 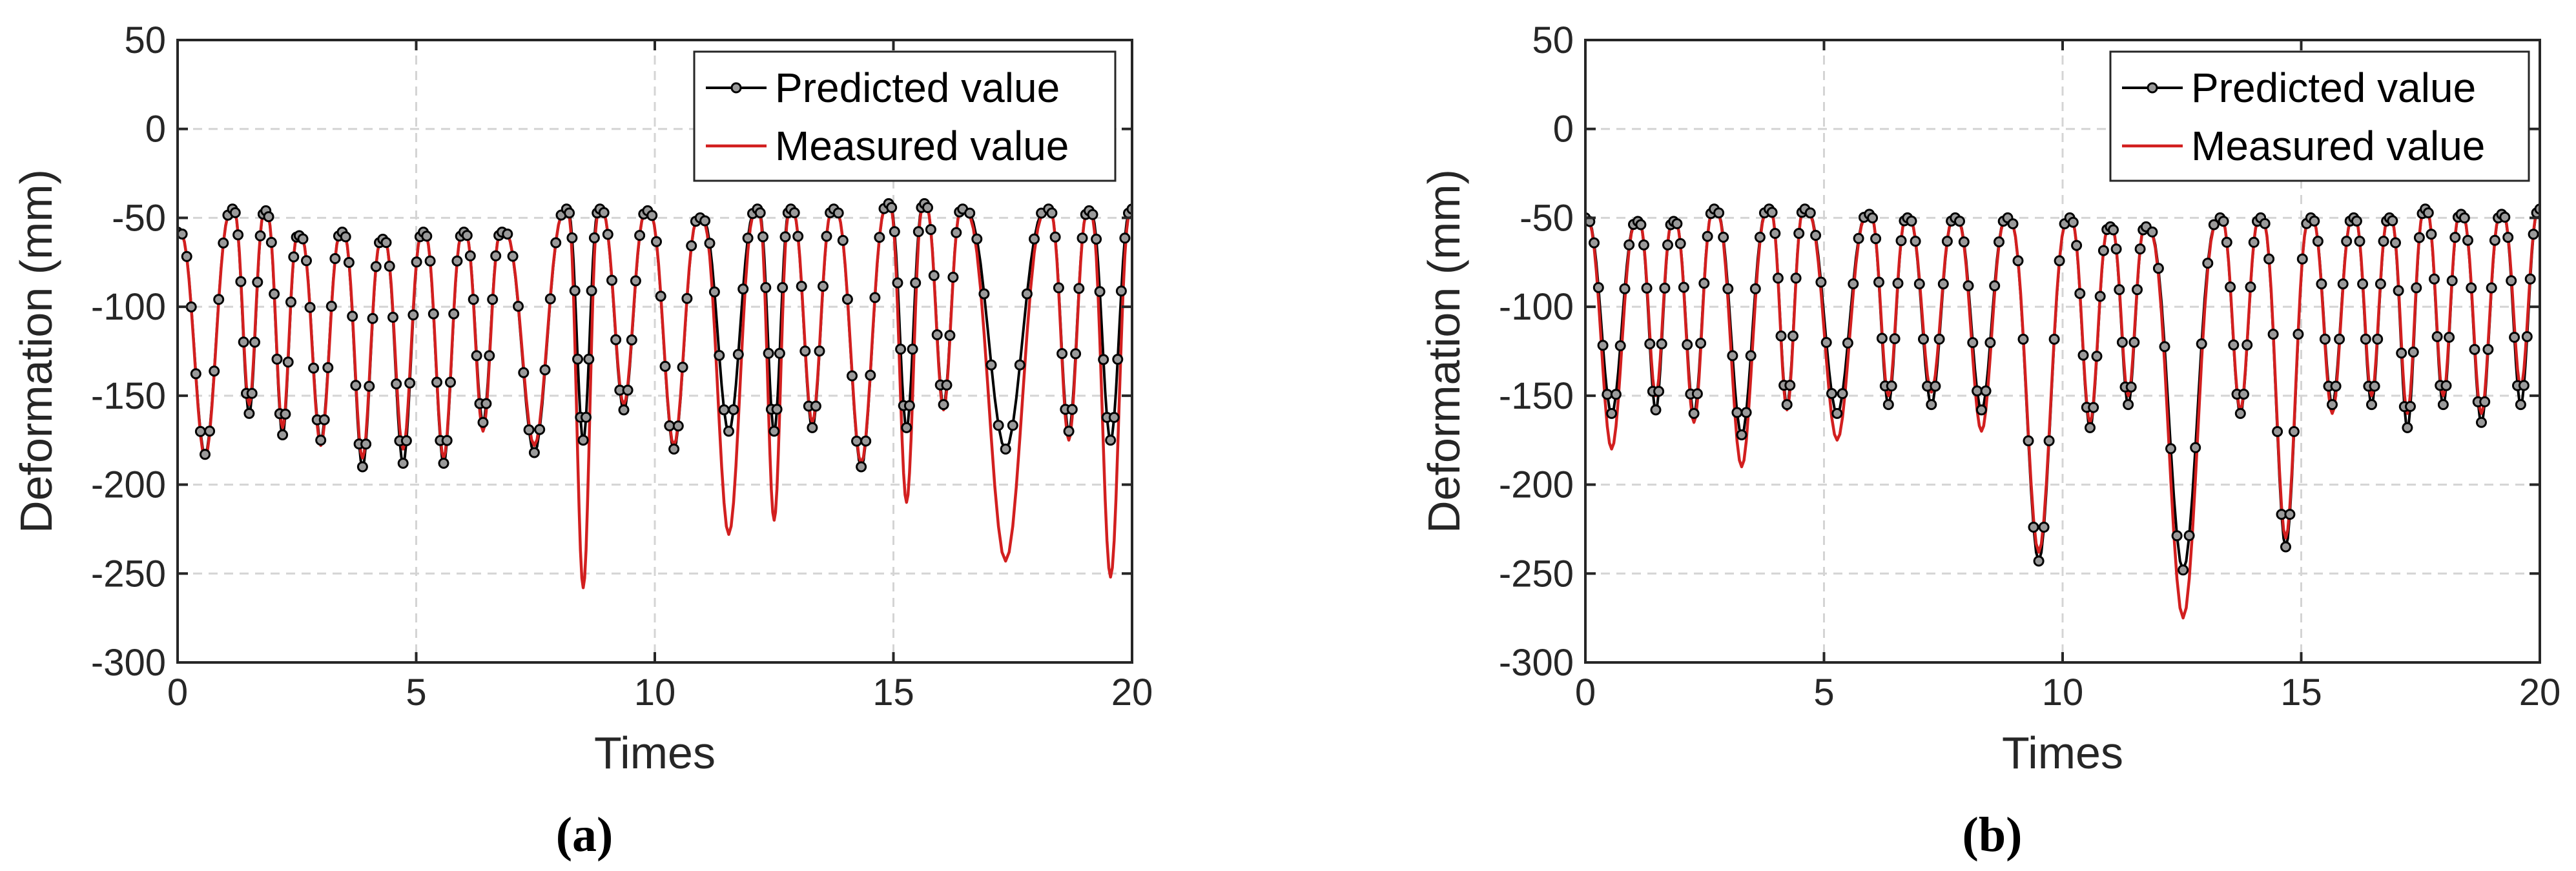 What do you see at coordinates (155, 129) in the screenshot?
I see `y-tick-label: 0` at bounding box center [155, 129].